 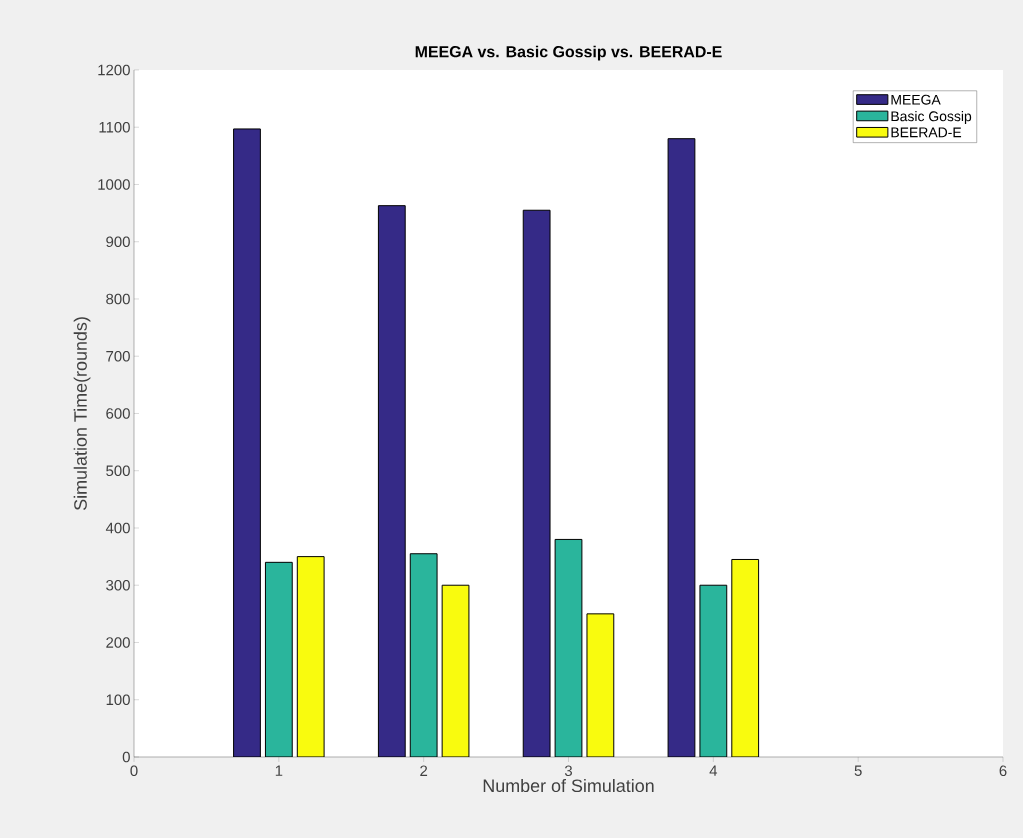 What do you see at coordinates (134, 771) in the screenshot?
I see `x-tick-label: 0` at bounding box center [134, 771].